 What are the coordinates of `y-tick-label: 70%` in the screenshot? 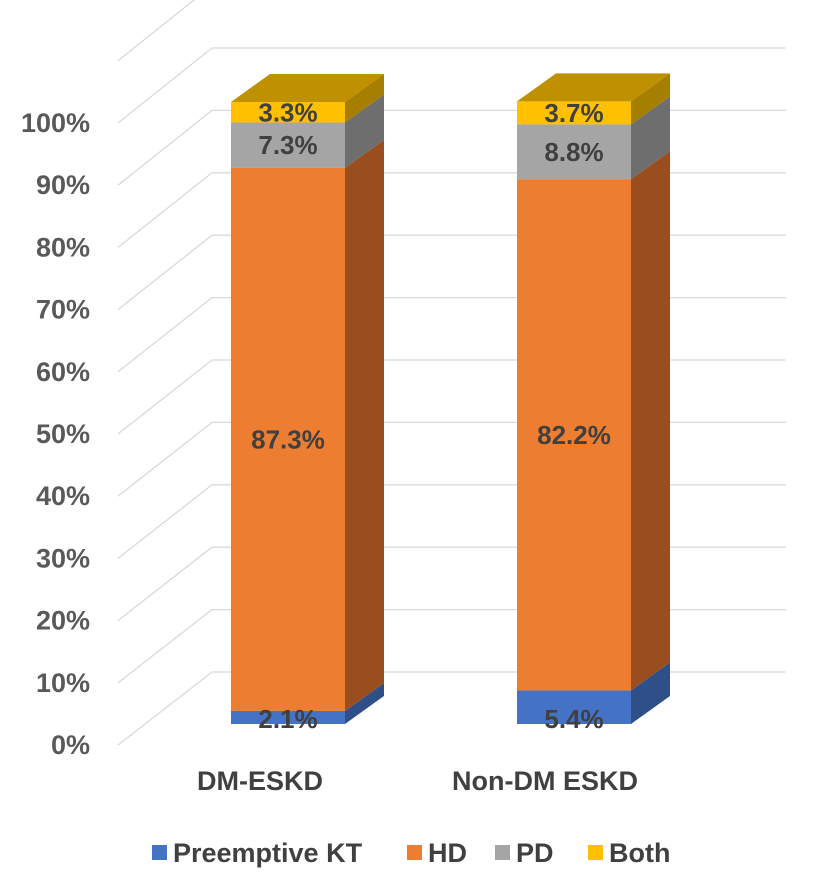 It's located at (63, 310).